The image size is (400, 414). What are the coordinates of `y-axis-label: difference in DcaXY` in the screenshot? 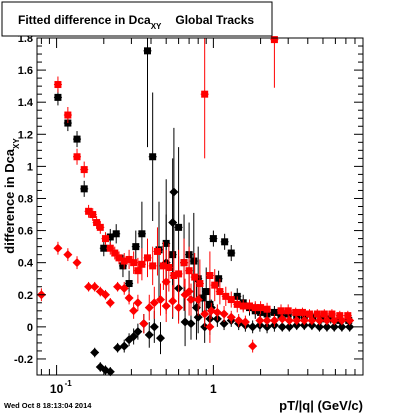 It's located at (11, 196).